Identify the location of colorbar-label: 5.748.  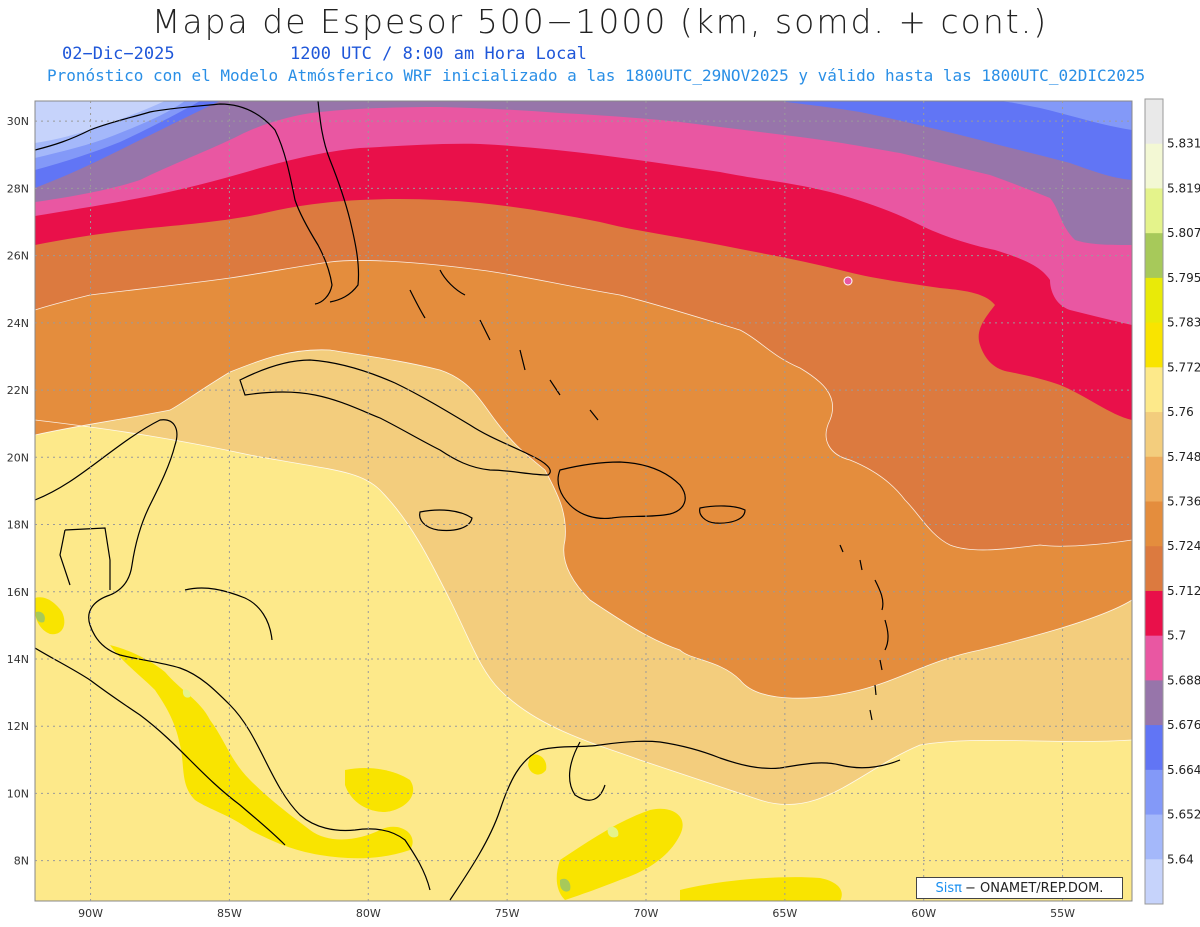
(1183, 457).